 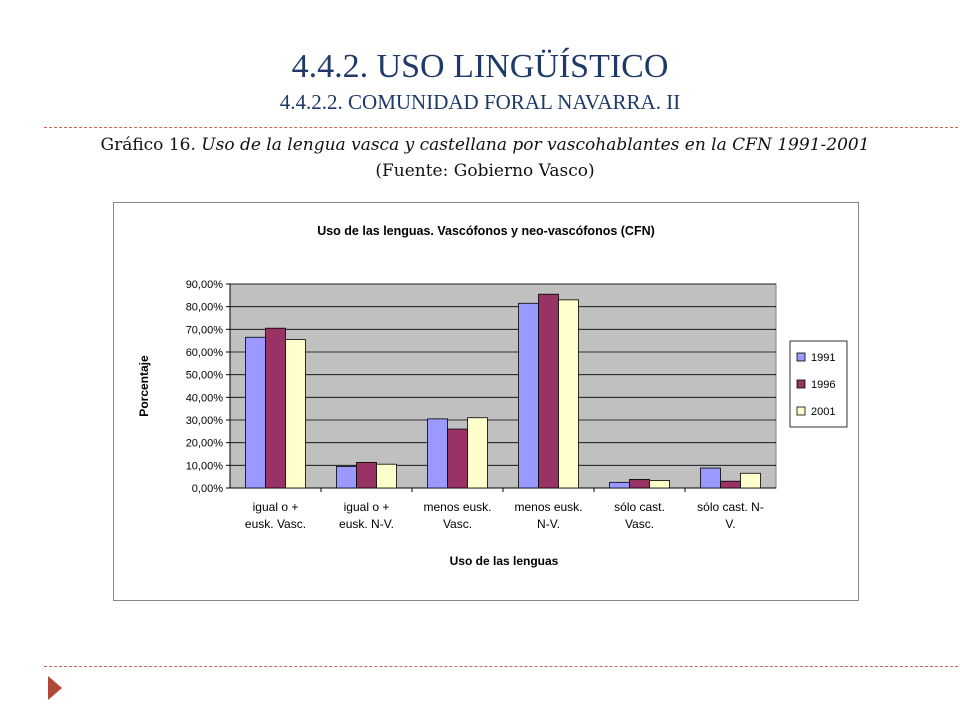 What do you see at coordinates (205, 398) in the screenshot?
I see `y-tick-label: 40,00%` at bounding box center [205, 398].